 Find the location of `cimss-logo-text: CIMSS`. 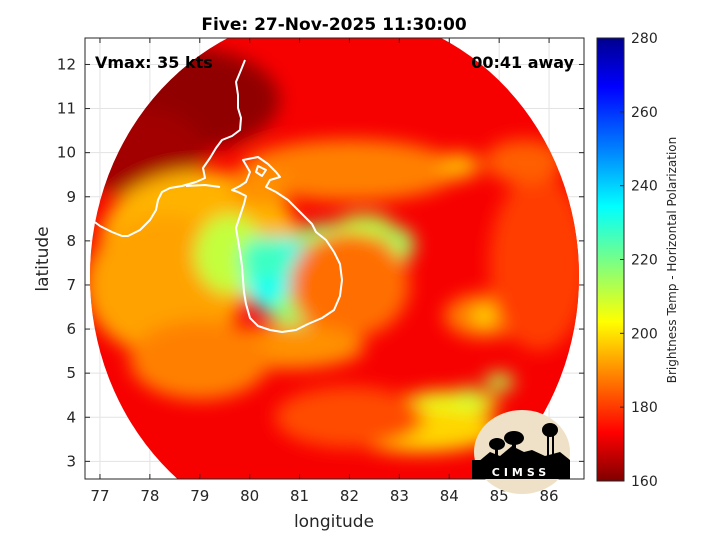

cimss-logo-text: CIMSS is located at coordinates (521, 472).